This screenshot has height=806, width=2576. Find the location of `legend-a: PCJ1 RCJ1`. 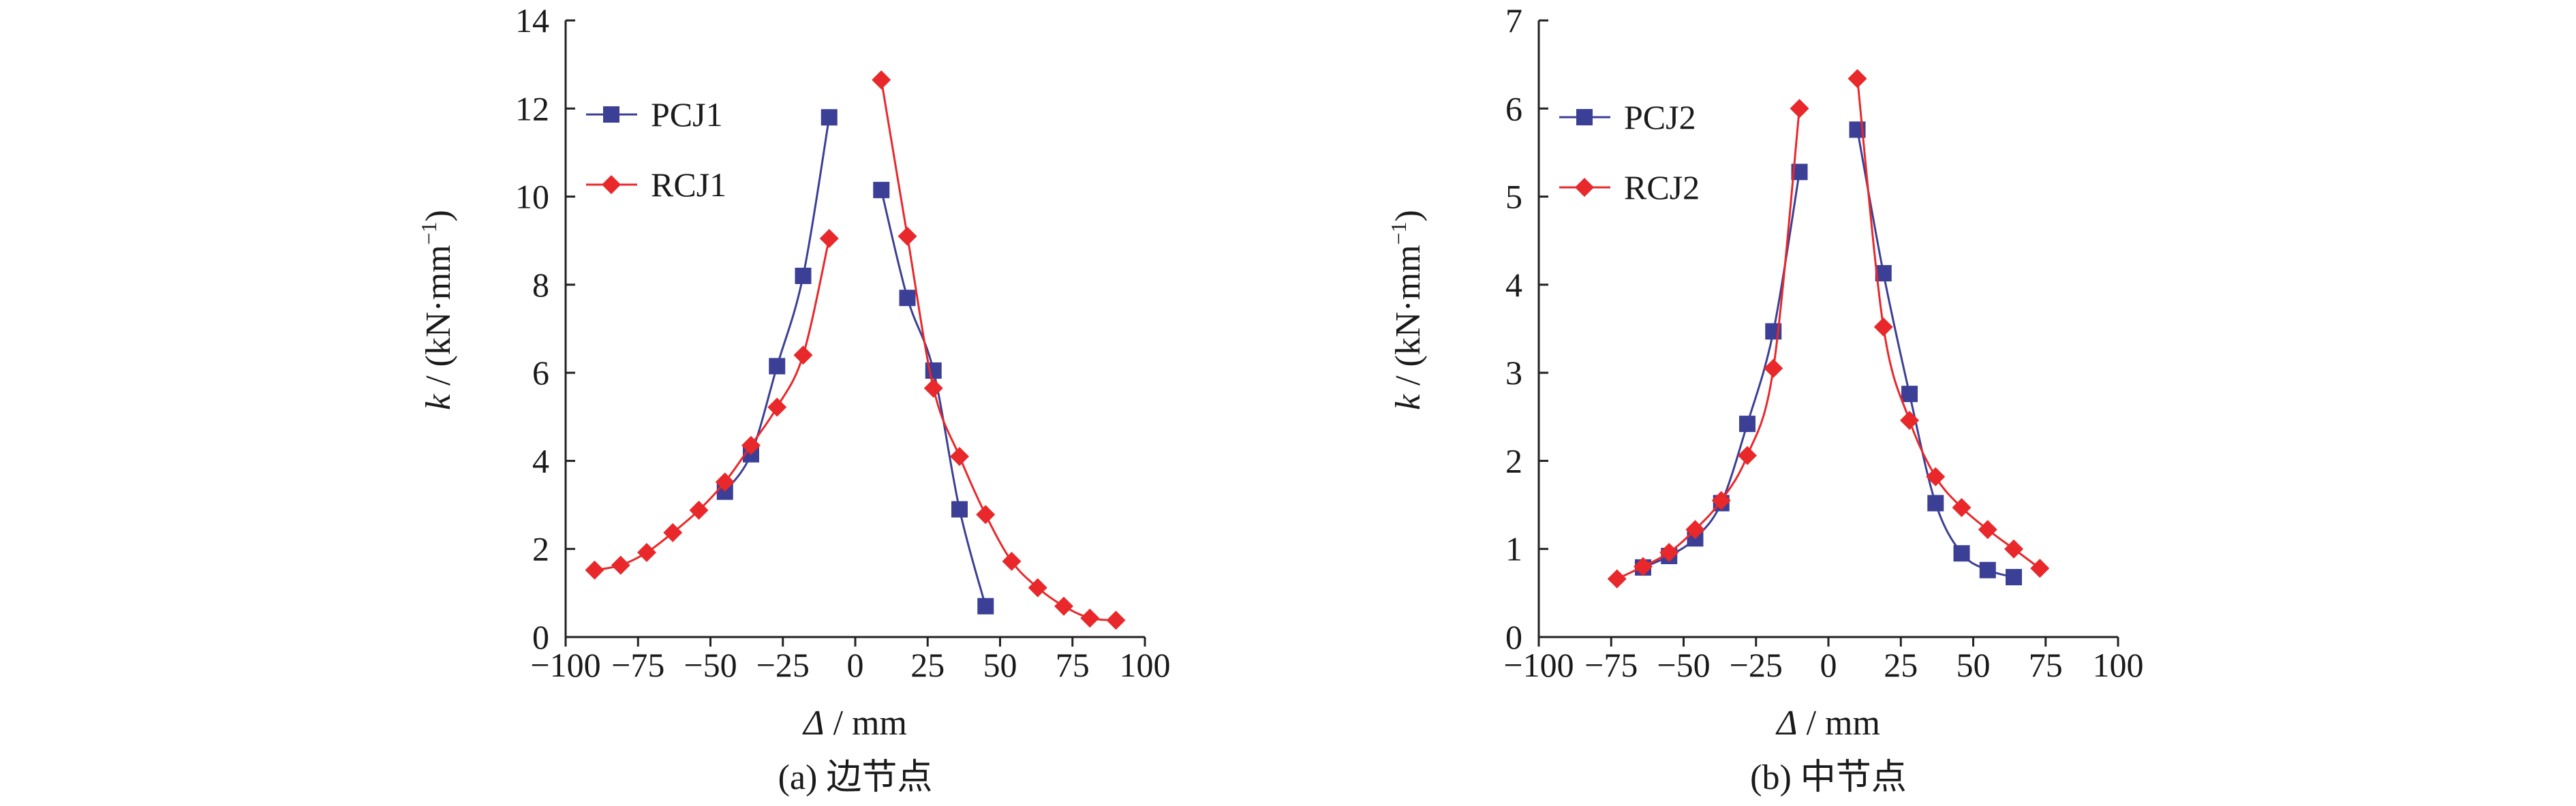

legend-a: PCJ1 RCJ1 is located at coordinates (656, 149).